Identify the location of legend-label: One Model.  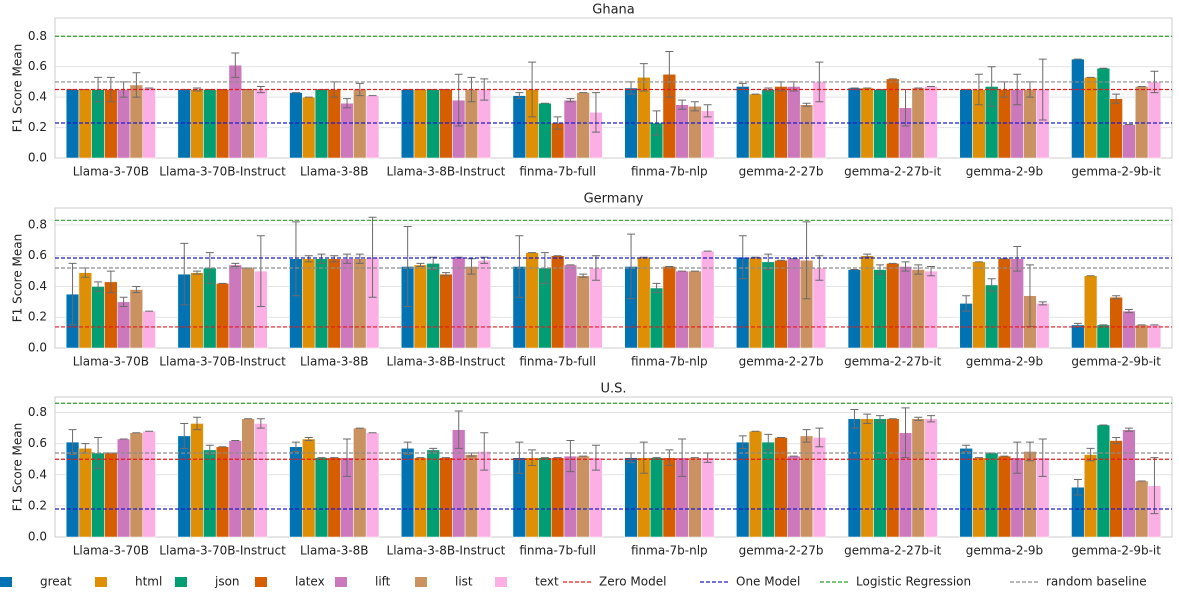
(768, 582).